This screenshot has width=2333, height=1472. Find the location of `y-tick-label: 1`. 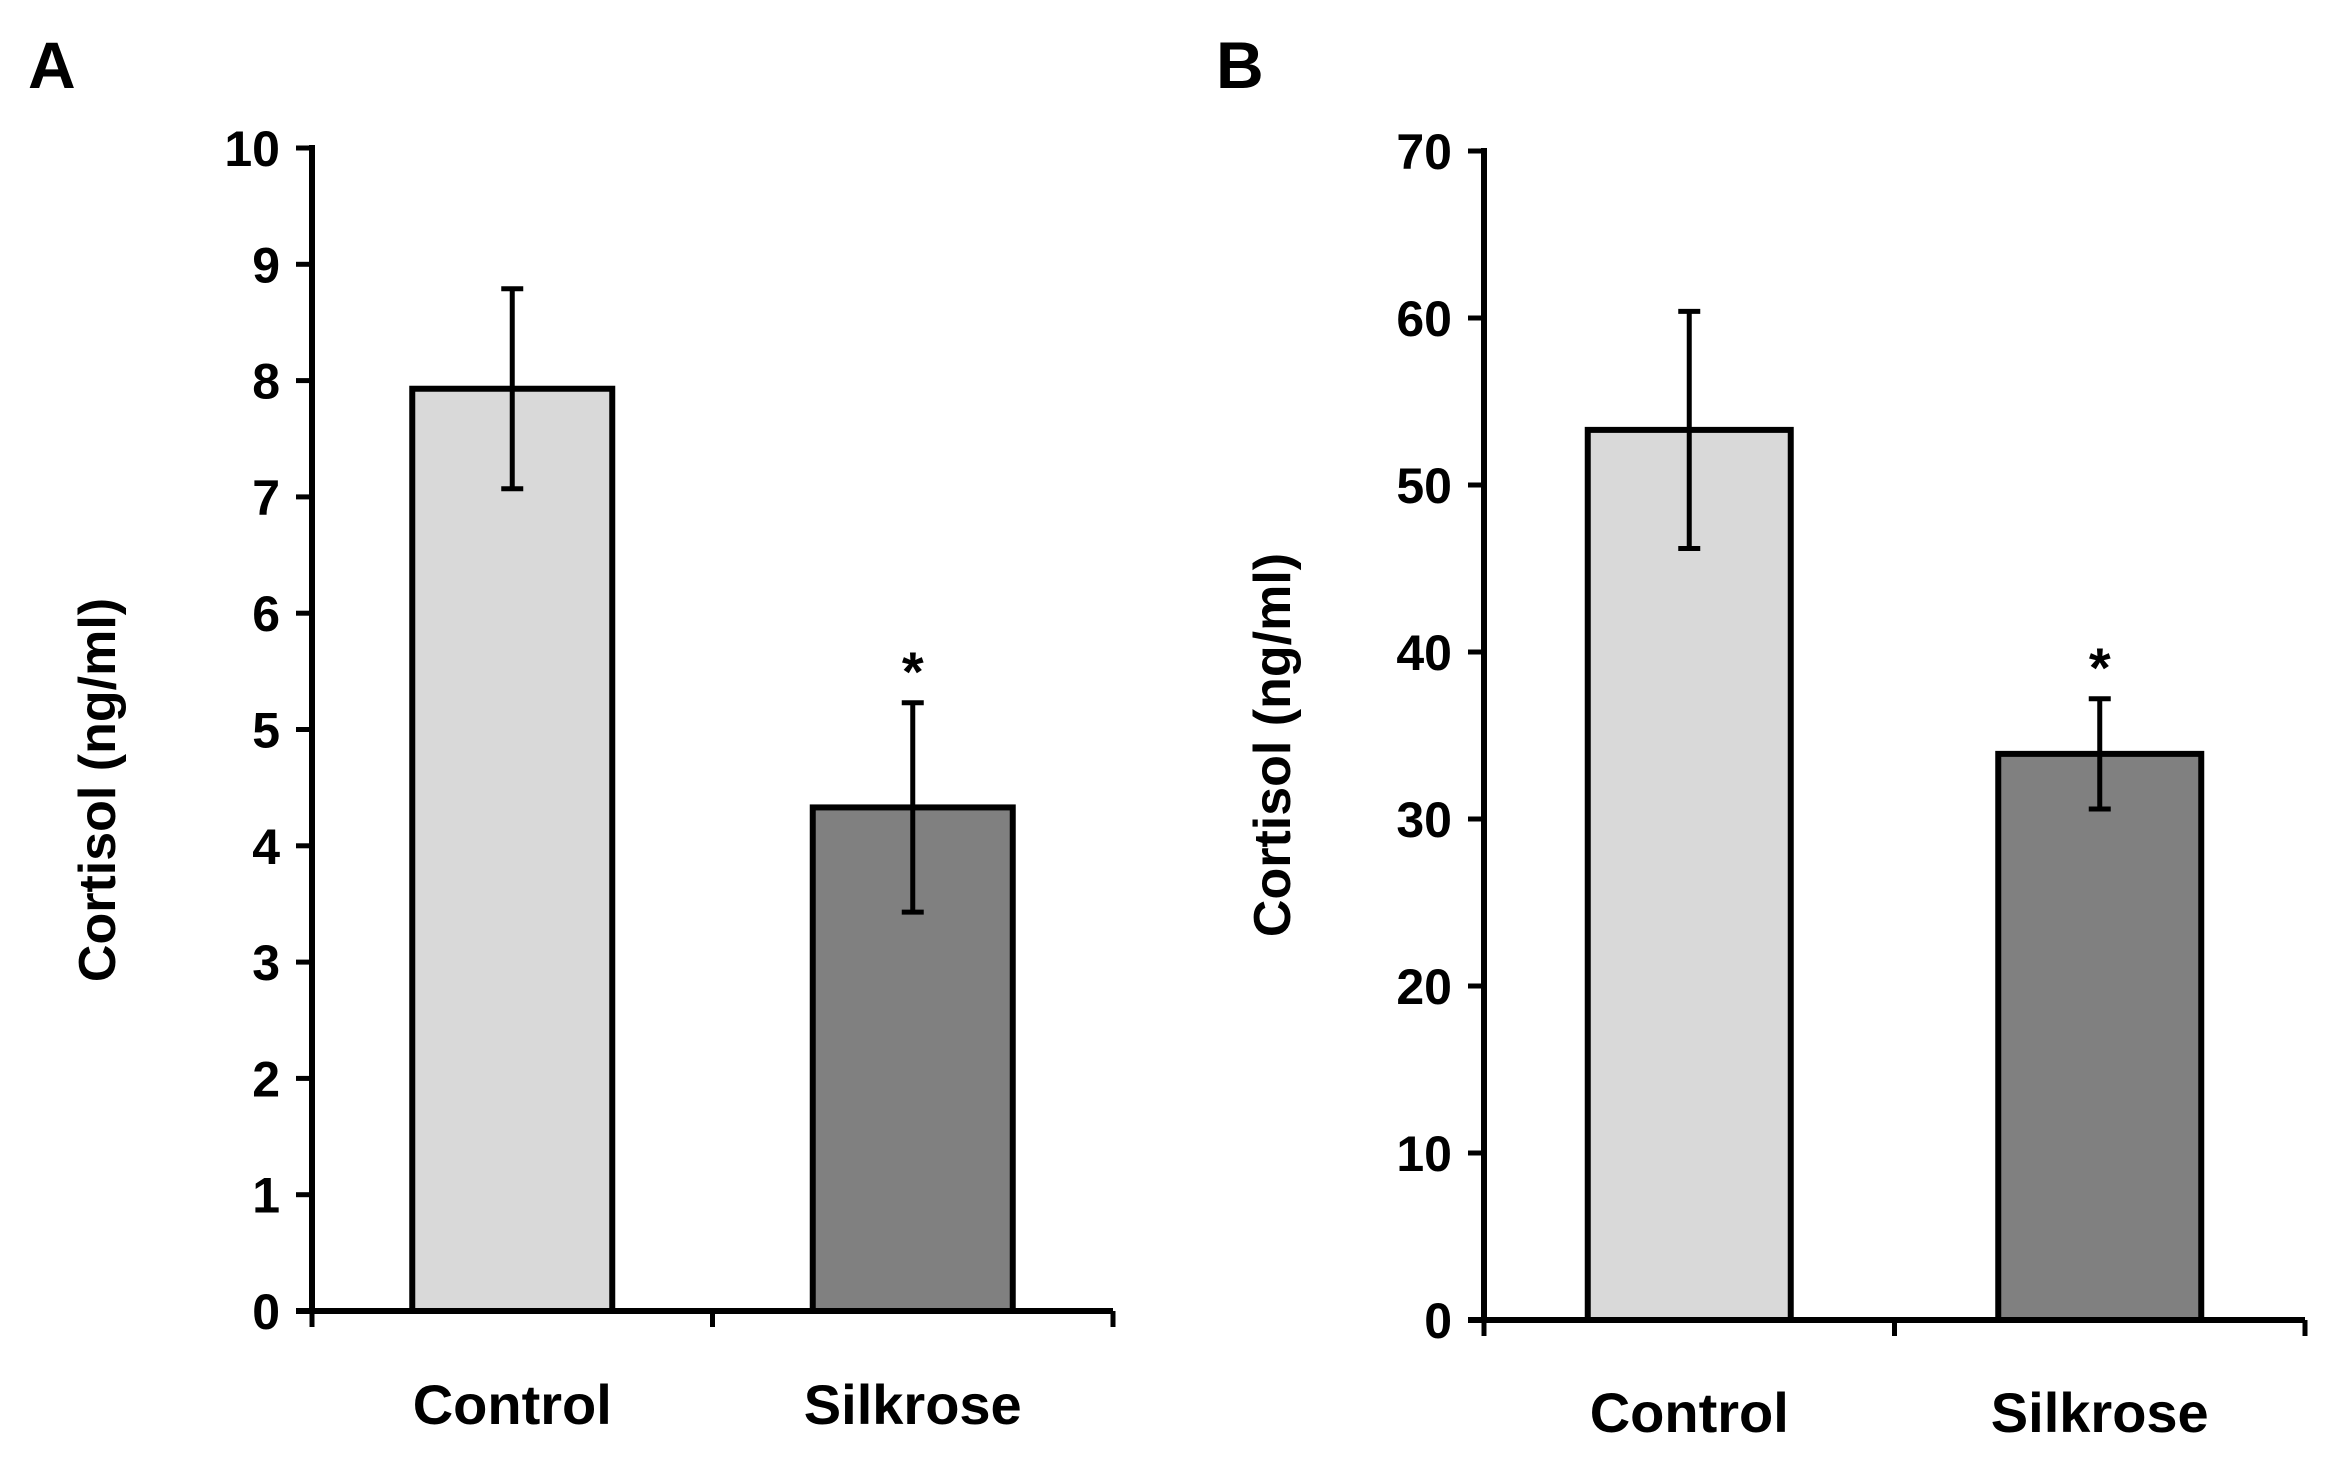

y-tick-label: 1 is located at coordinates (266, 1196).